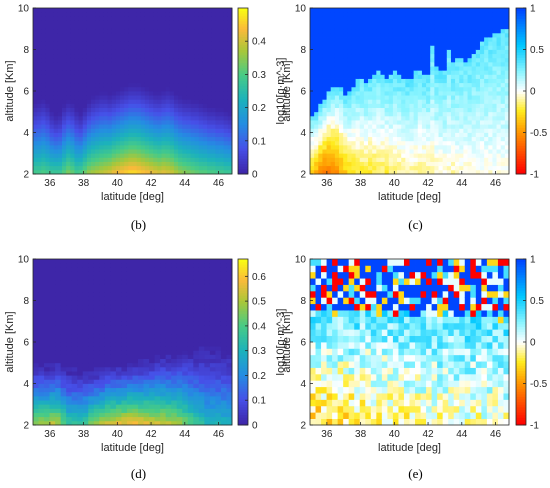 Image resolution: width=550 pixels, height=488 pixels. Describe the element at coordinates (410, 91) in the screenshot. I see `heatmap-cells` at that location.